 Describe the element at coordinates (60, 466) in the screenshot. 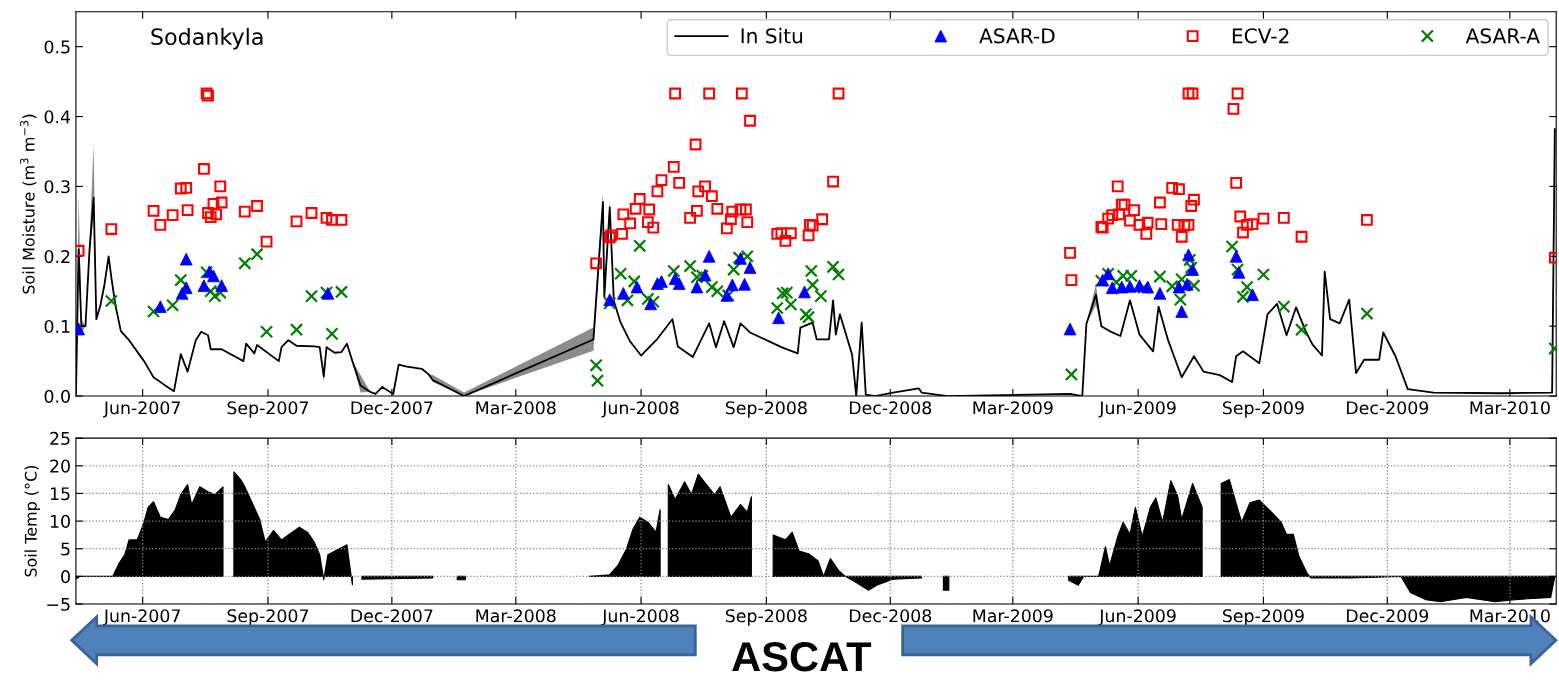

I see `y-tick-label: 20` at that location.